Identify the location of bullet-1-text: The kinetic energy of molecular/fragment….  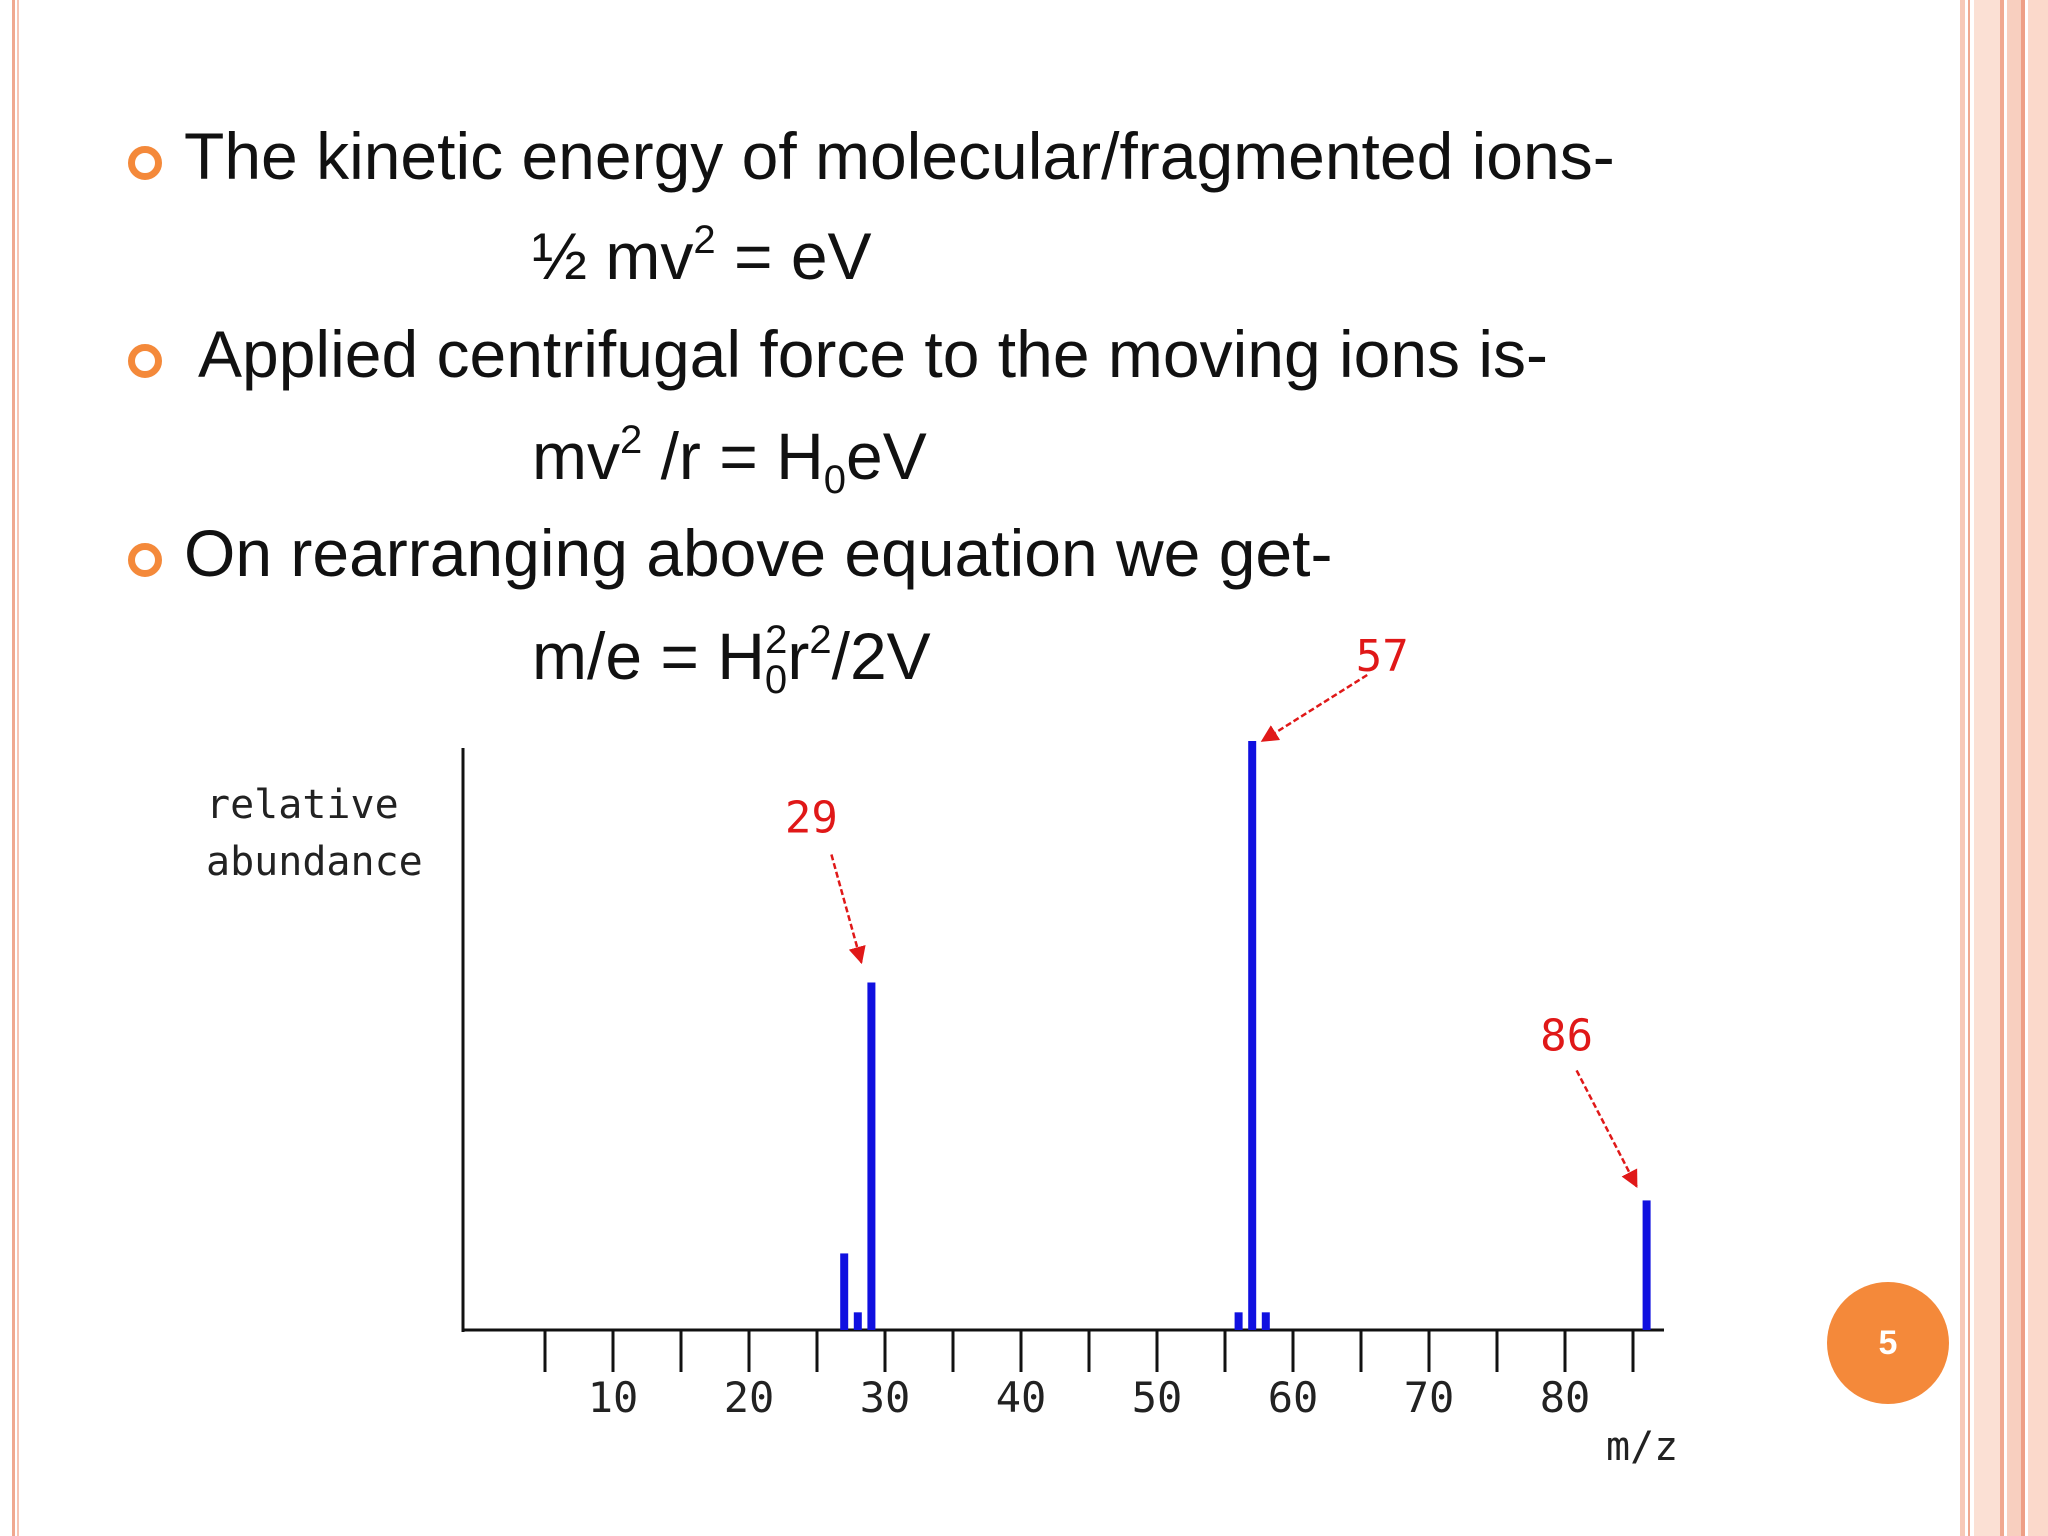
(899, 156).